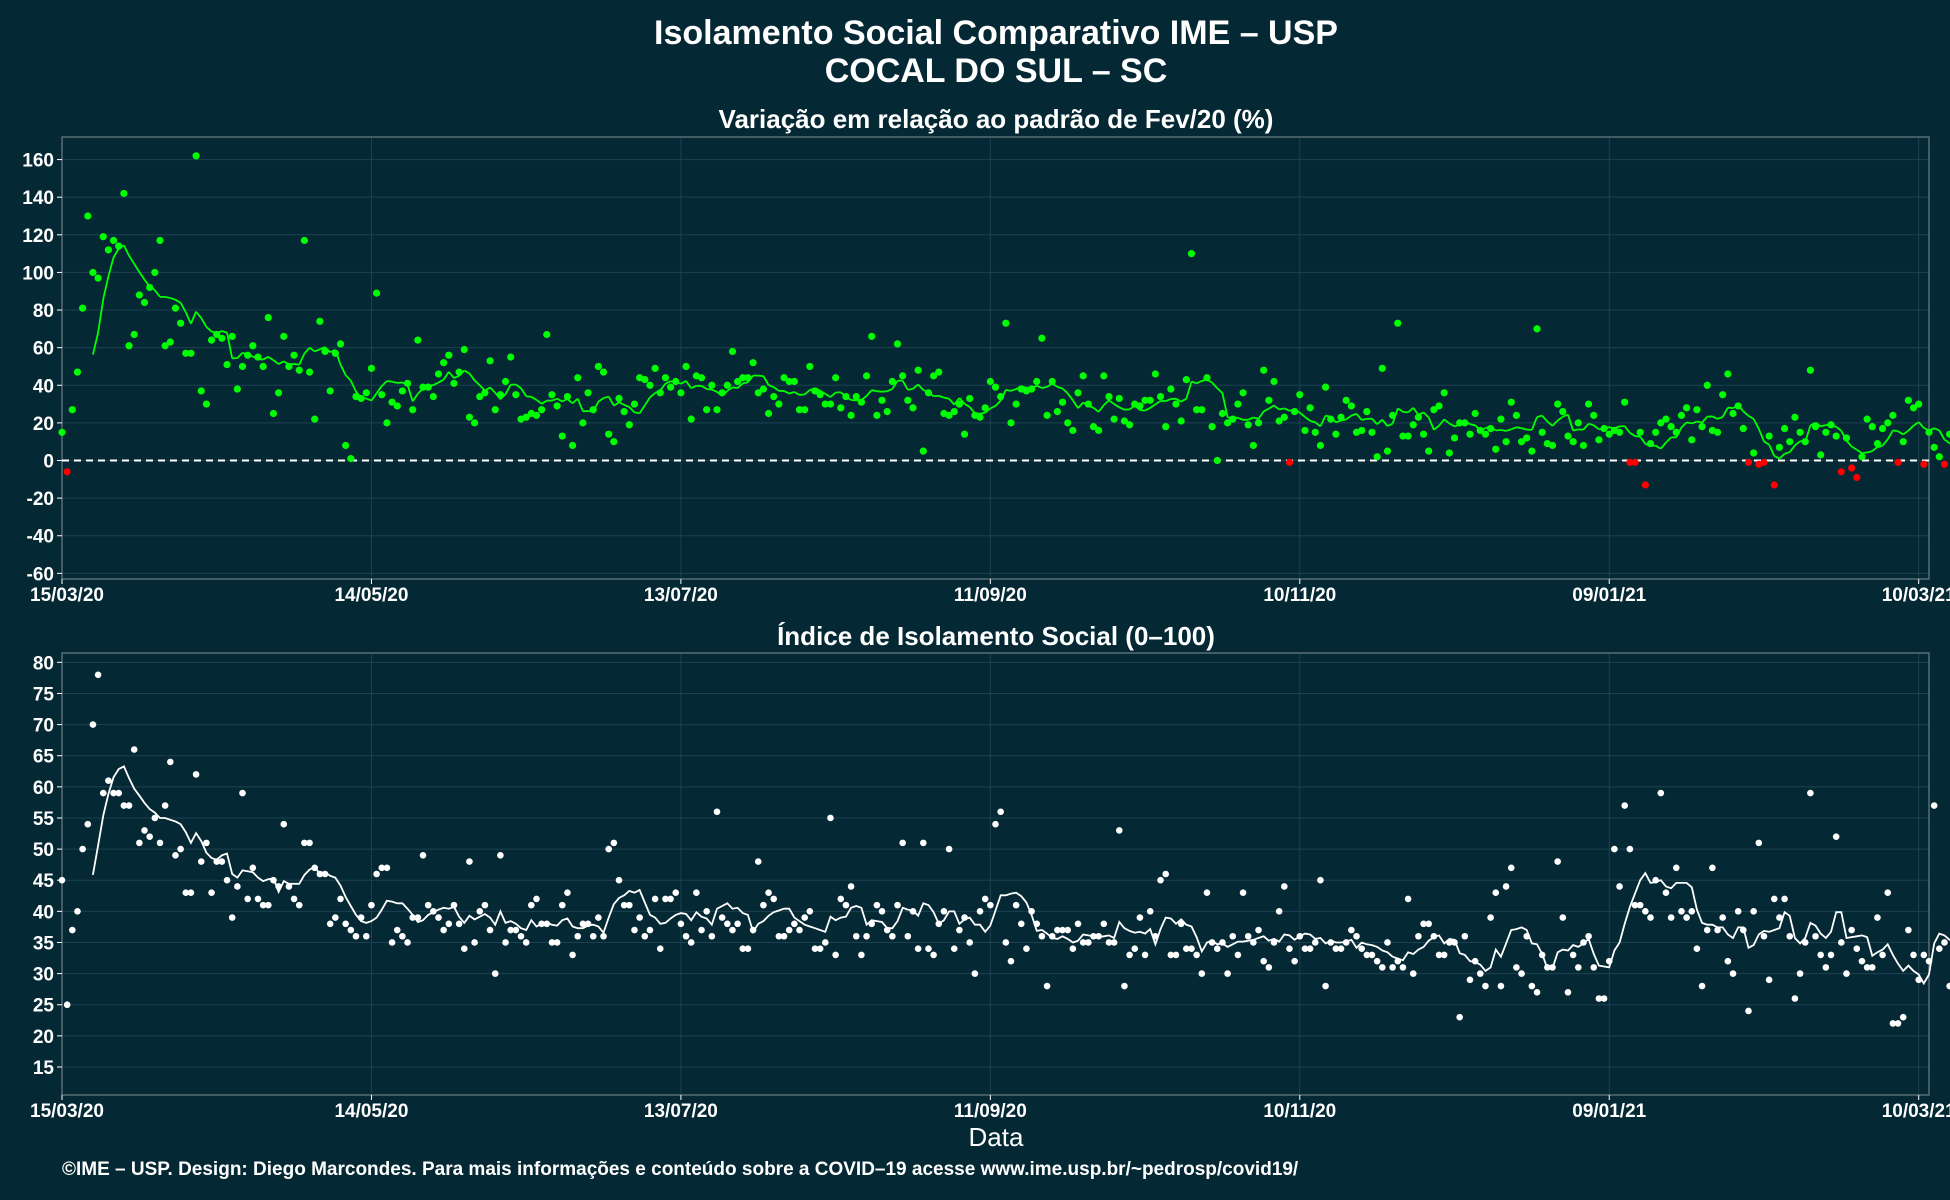  I want to click on y-tick-label: 45, so click(44, 881).